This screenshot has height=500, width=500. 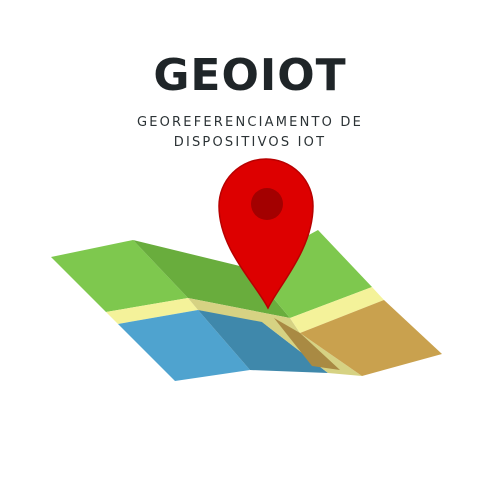 I want to click on map-pin-dot, so click(x=267, y=204).